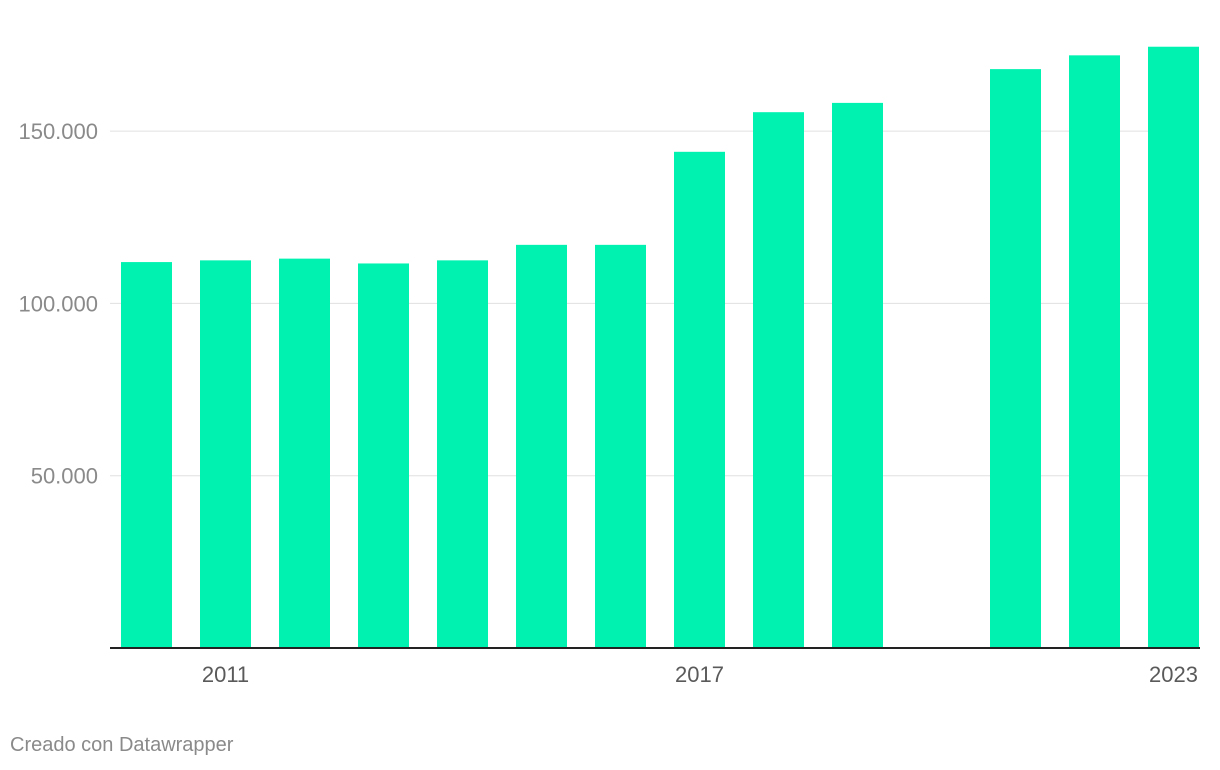 The width and height of the screenshot is (1220, 770). I want to click on bar-2014, so click(462, 454).